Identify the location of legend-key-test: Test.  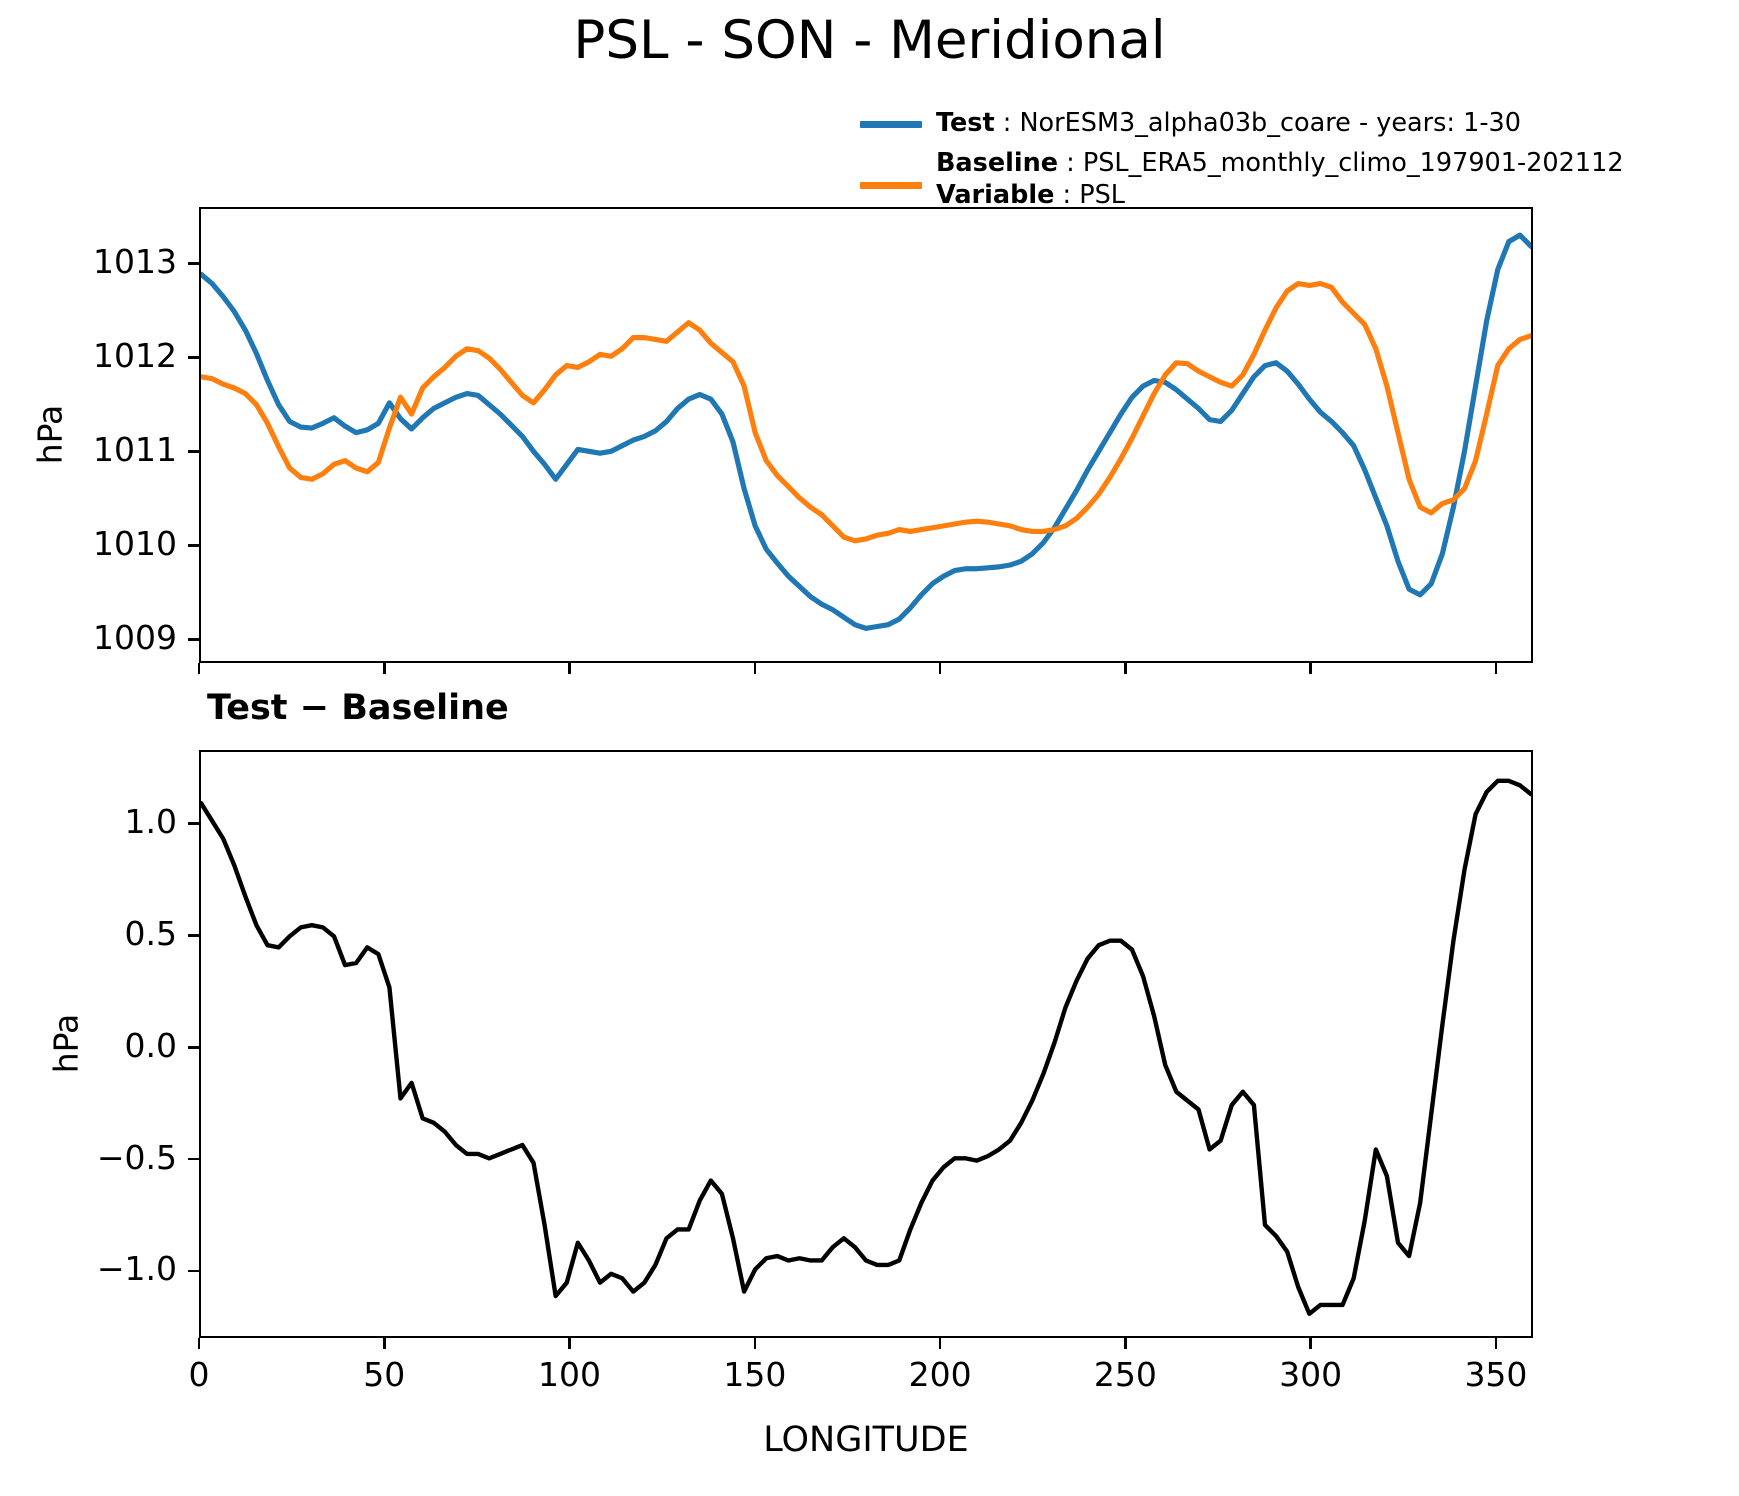
(965, 123).